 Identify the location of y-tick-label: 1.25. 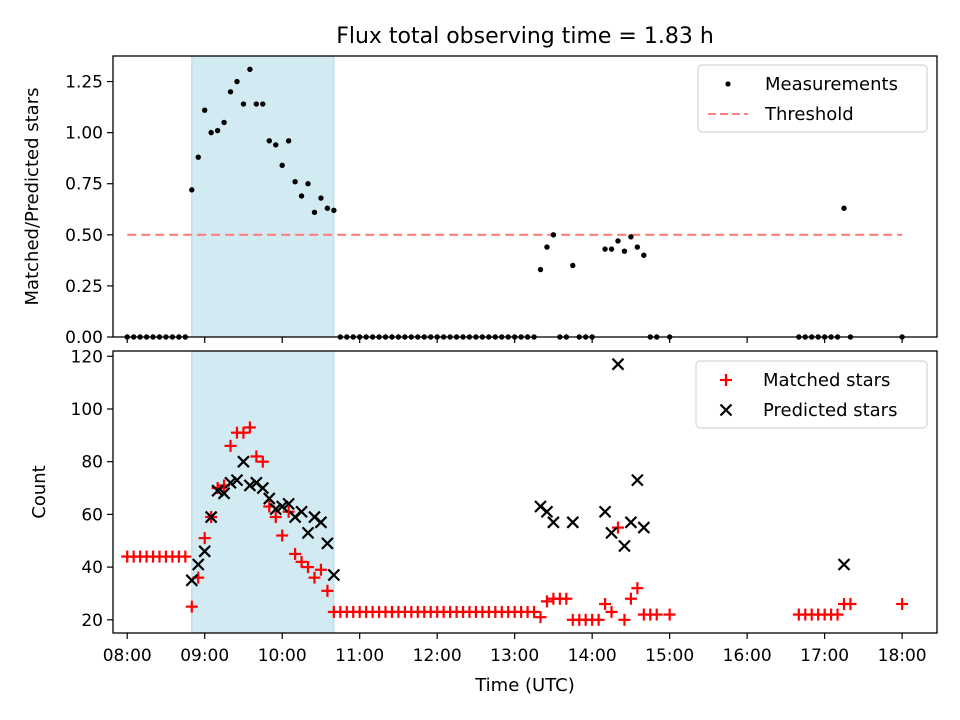
(84, 83).